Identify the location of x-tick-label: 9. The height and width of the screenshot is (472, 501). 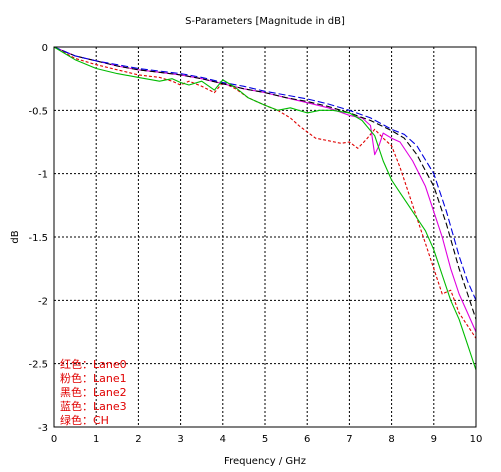
(434, 439).